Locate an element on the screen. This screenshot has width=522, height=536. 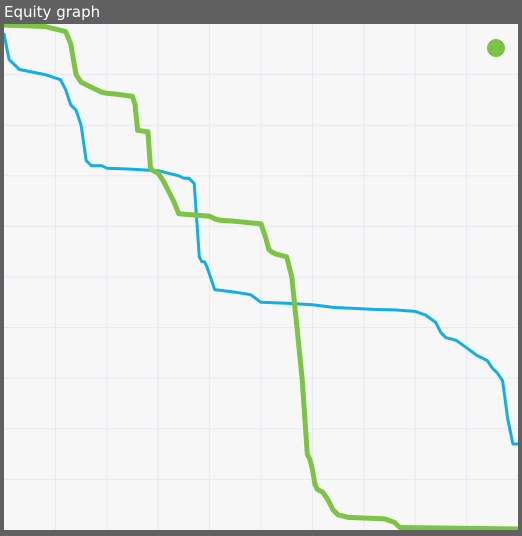
chart-legend is located at coordinates (496, 48).